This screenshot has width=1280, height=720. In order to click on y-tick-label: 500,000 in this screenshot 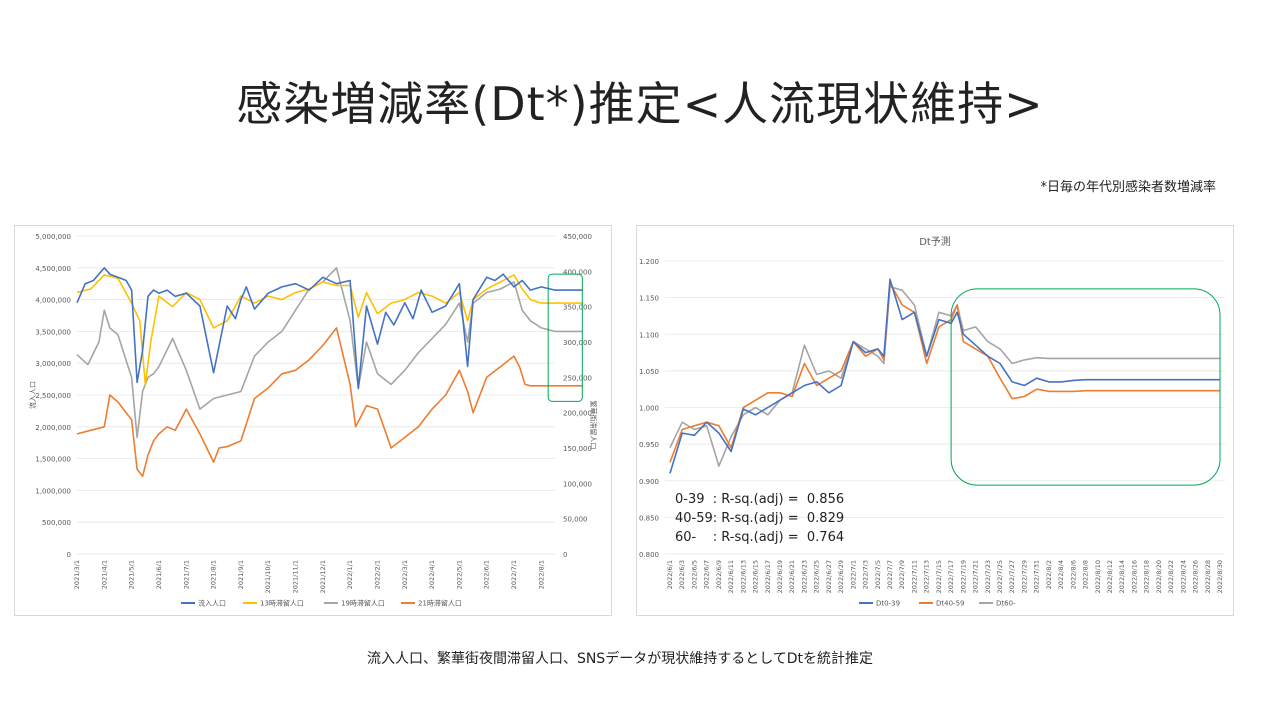, I will do `click(56, 523)`.